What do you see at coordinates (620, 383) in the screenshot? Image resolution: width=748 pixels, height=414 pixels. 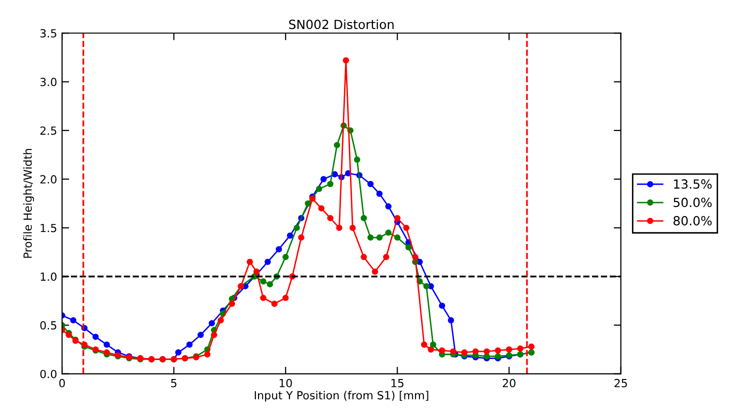 I see `x-tick-label: 25` at bounding box center [620, 383].